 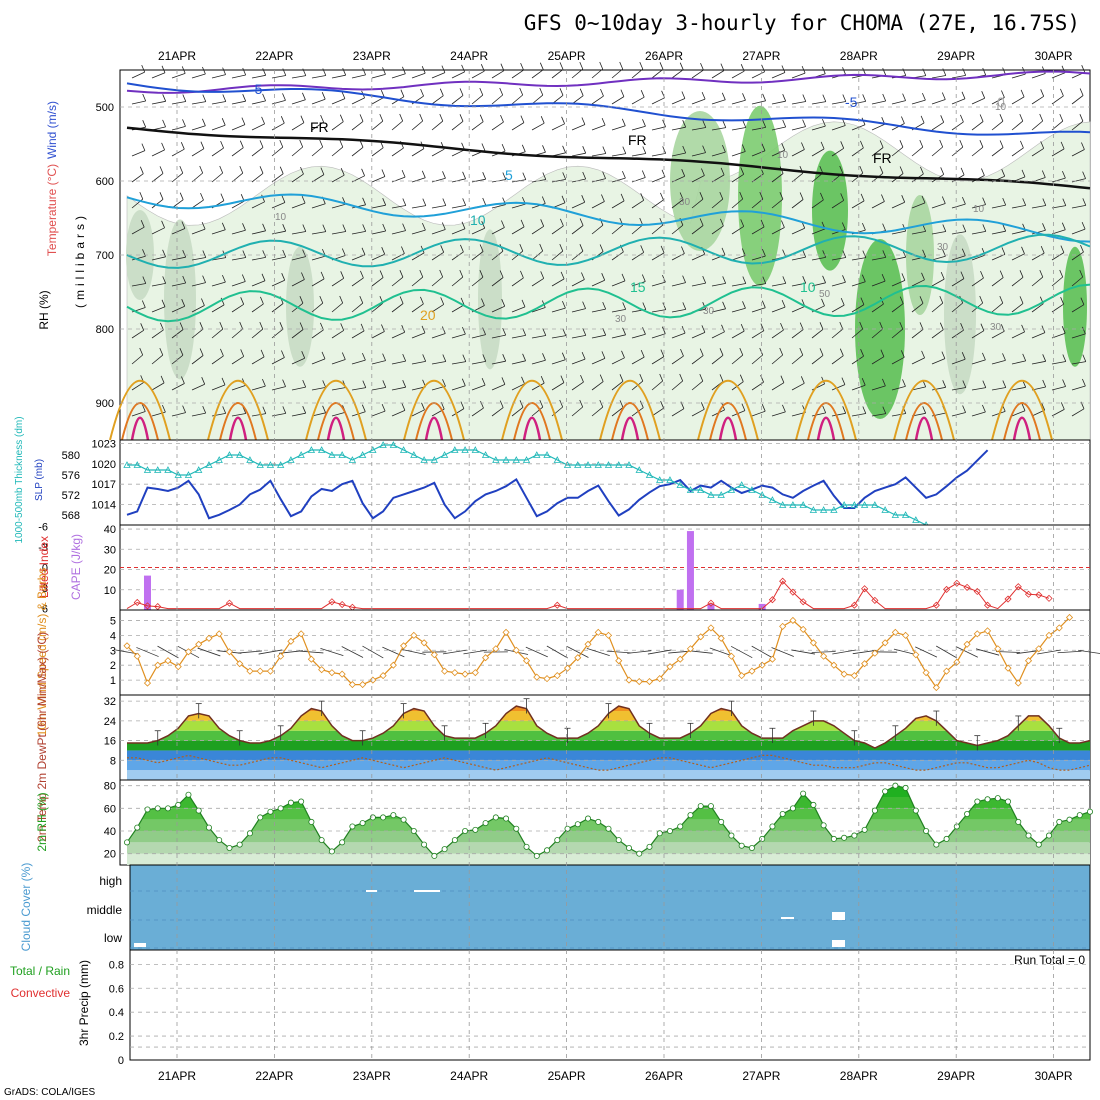 What do you see at coordinates (110, 591) in the screenshot?
I see `cape-tick: 10` at bounding box center [110, 591].